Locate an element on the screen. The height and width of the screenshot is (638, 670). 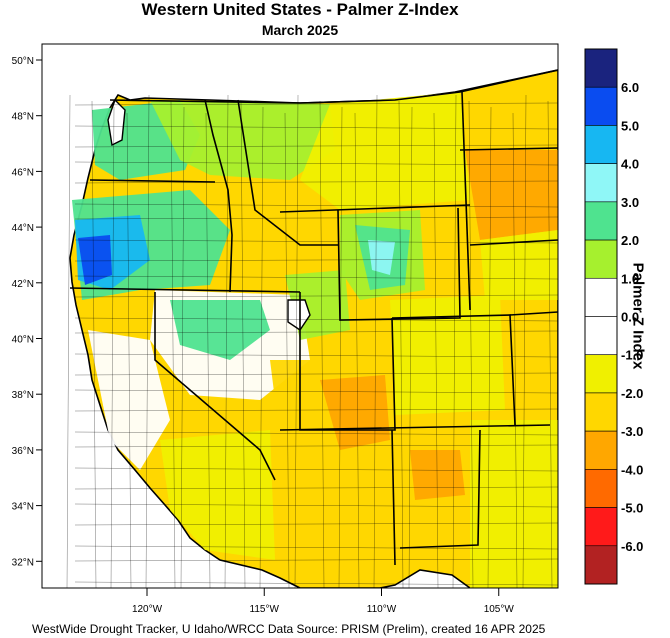
state-line-idaho-west is located at coordinates (218, 196).